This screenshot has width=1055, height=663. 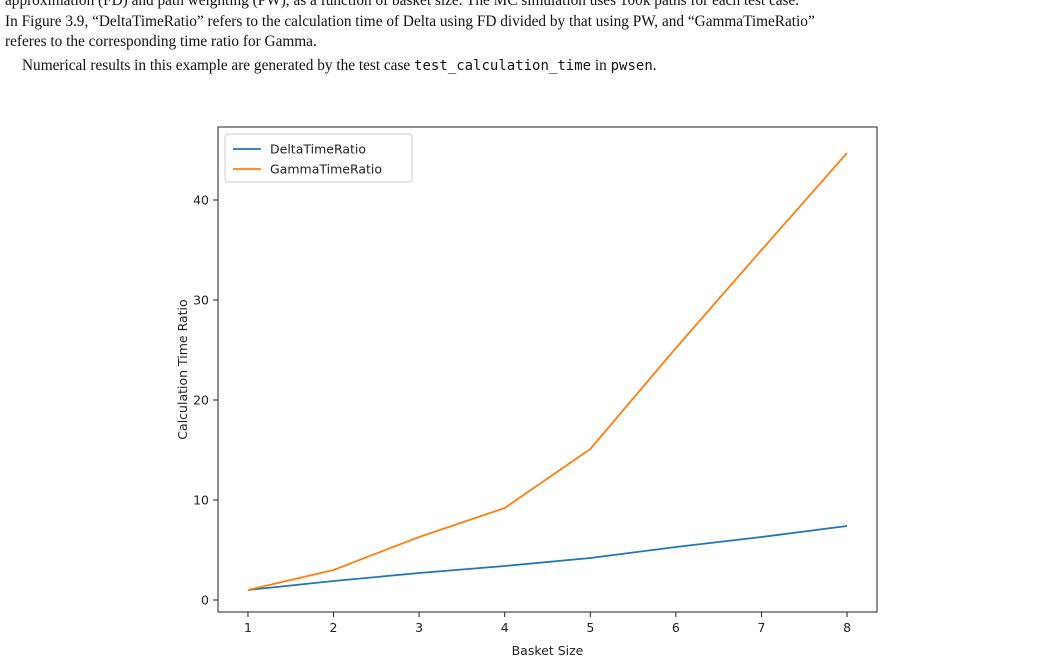 I want to click on legend-label-2: GammaTimeRatio, so click(x=326, y=169).